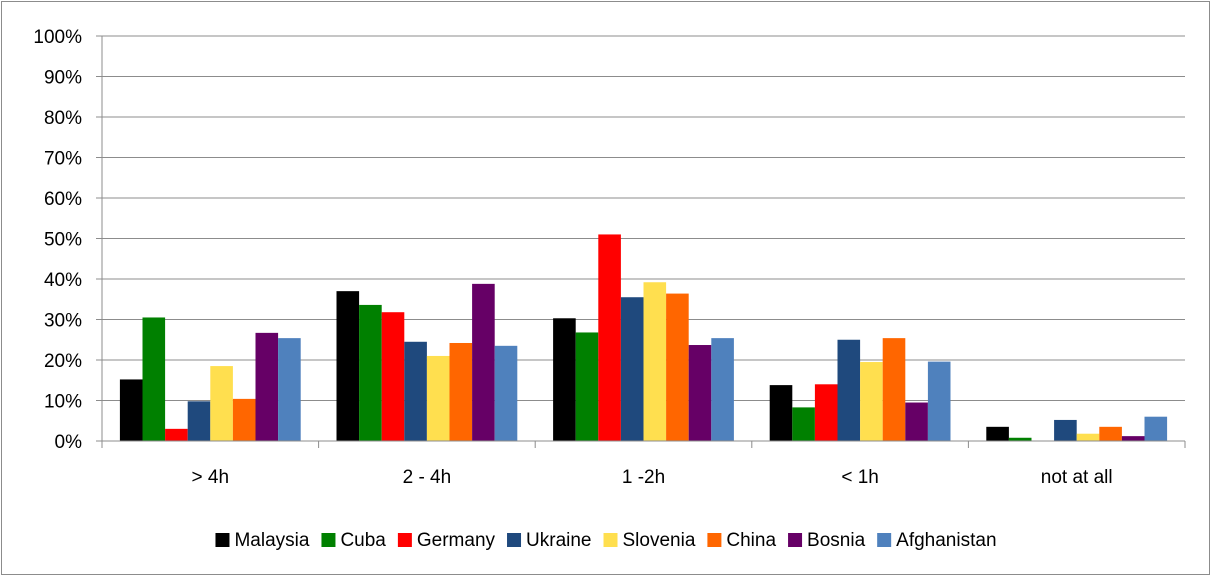 The height and width of the screenshot is (577, 1212). I want to click on y-axis-ticks: 0% 10% 20% 30% 40% 50% 60% 70% 80% 90% 100%, so click(57, 240).